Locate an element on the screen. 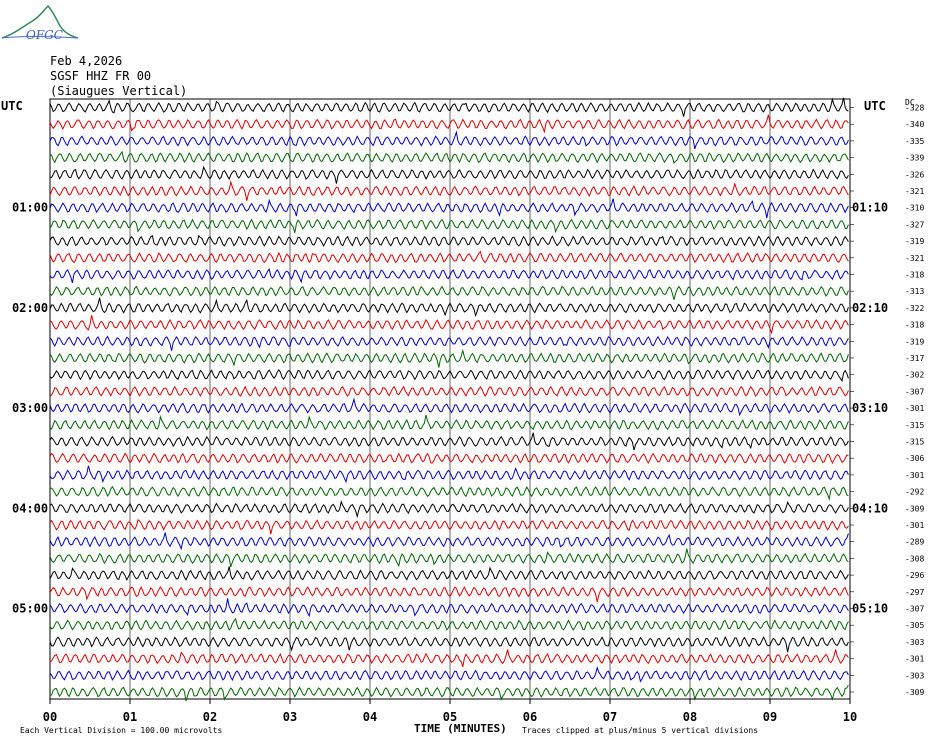  x-tick-label: 04 is located at coordinates (370, 717).